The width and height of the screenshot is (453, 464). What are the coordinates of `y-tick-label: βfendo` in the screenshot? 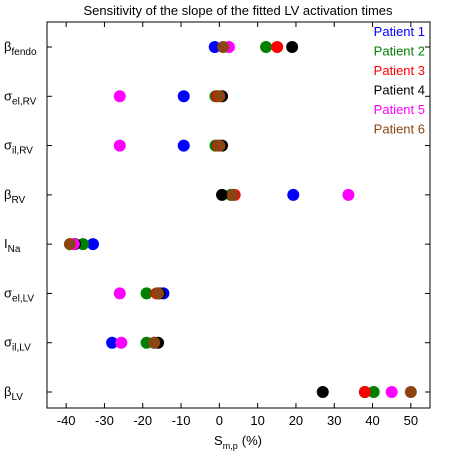 It's located at (20, 48).